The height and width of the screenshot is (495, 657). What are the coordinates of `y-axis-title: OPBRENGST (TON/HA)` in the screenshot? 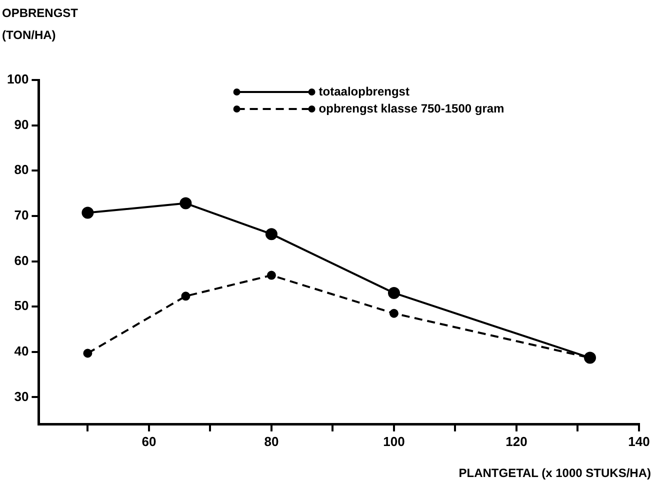 It's located at (40, 24).